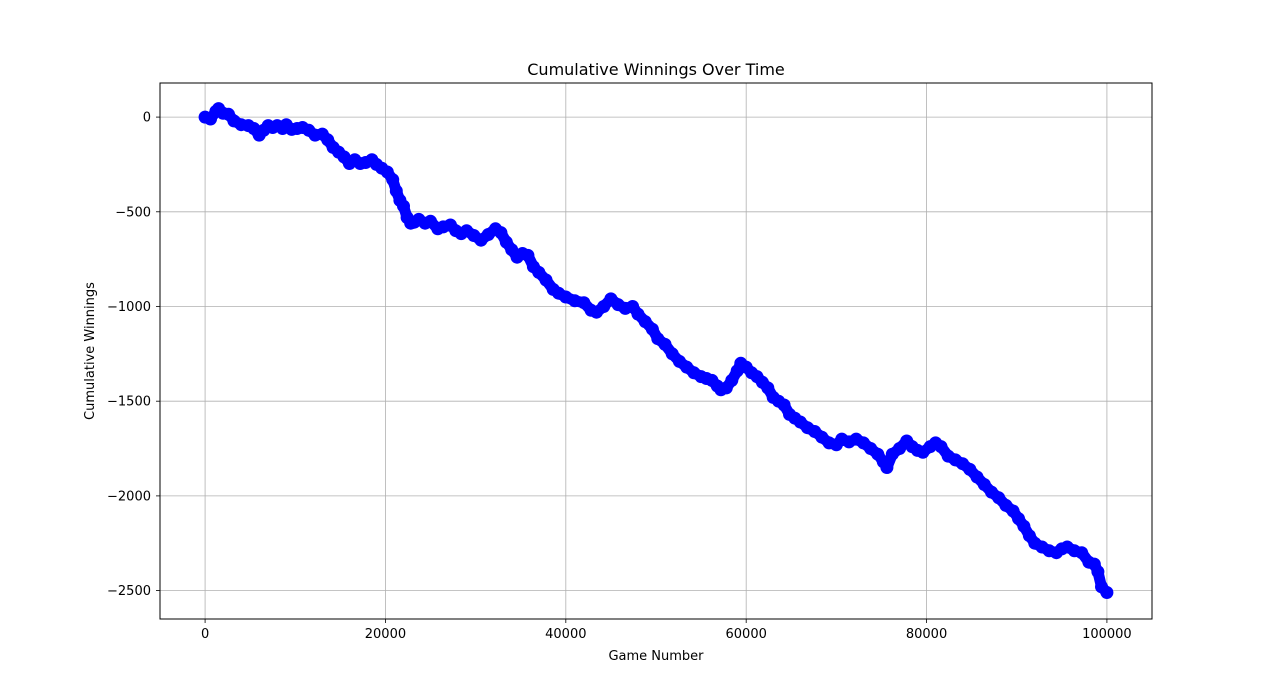 The width and height of the screenshot is (1280, 700). I want to click on x-tick-label: 60000, so click(746, 634).